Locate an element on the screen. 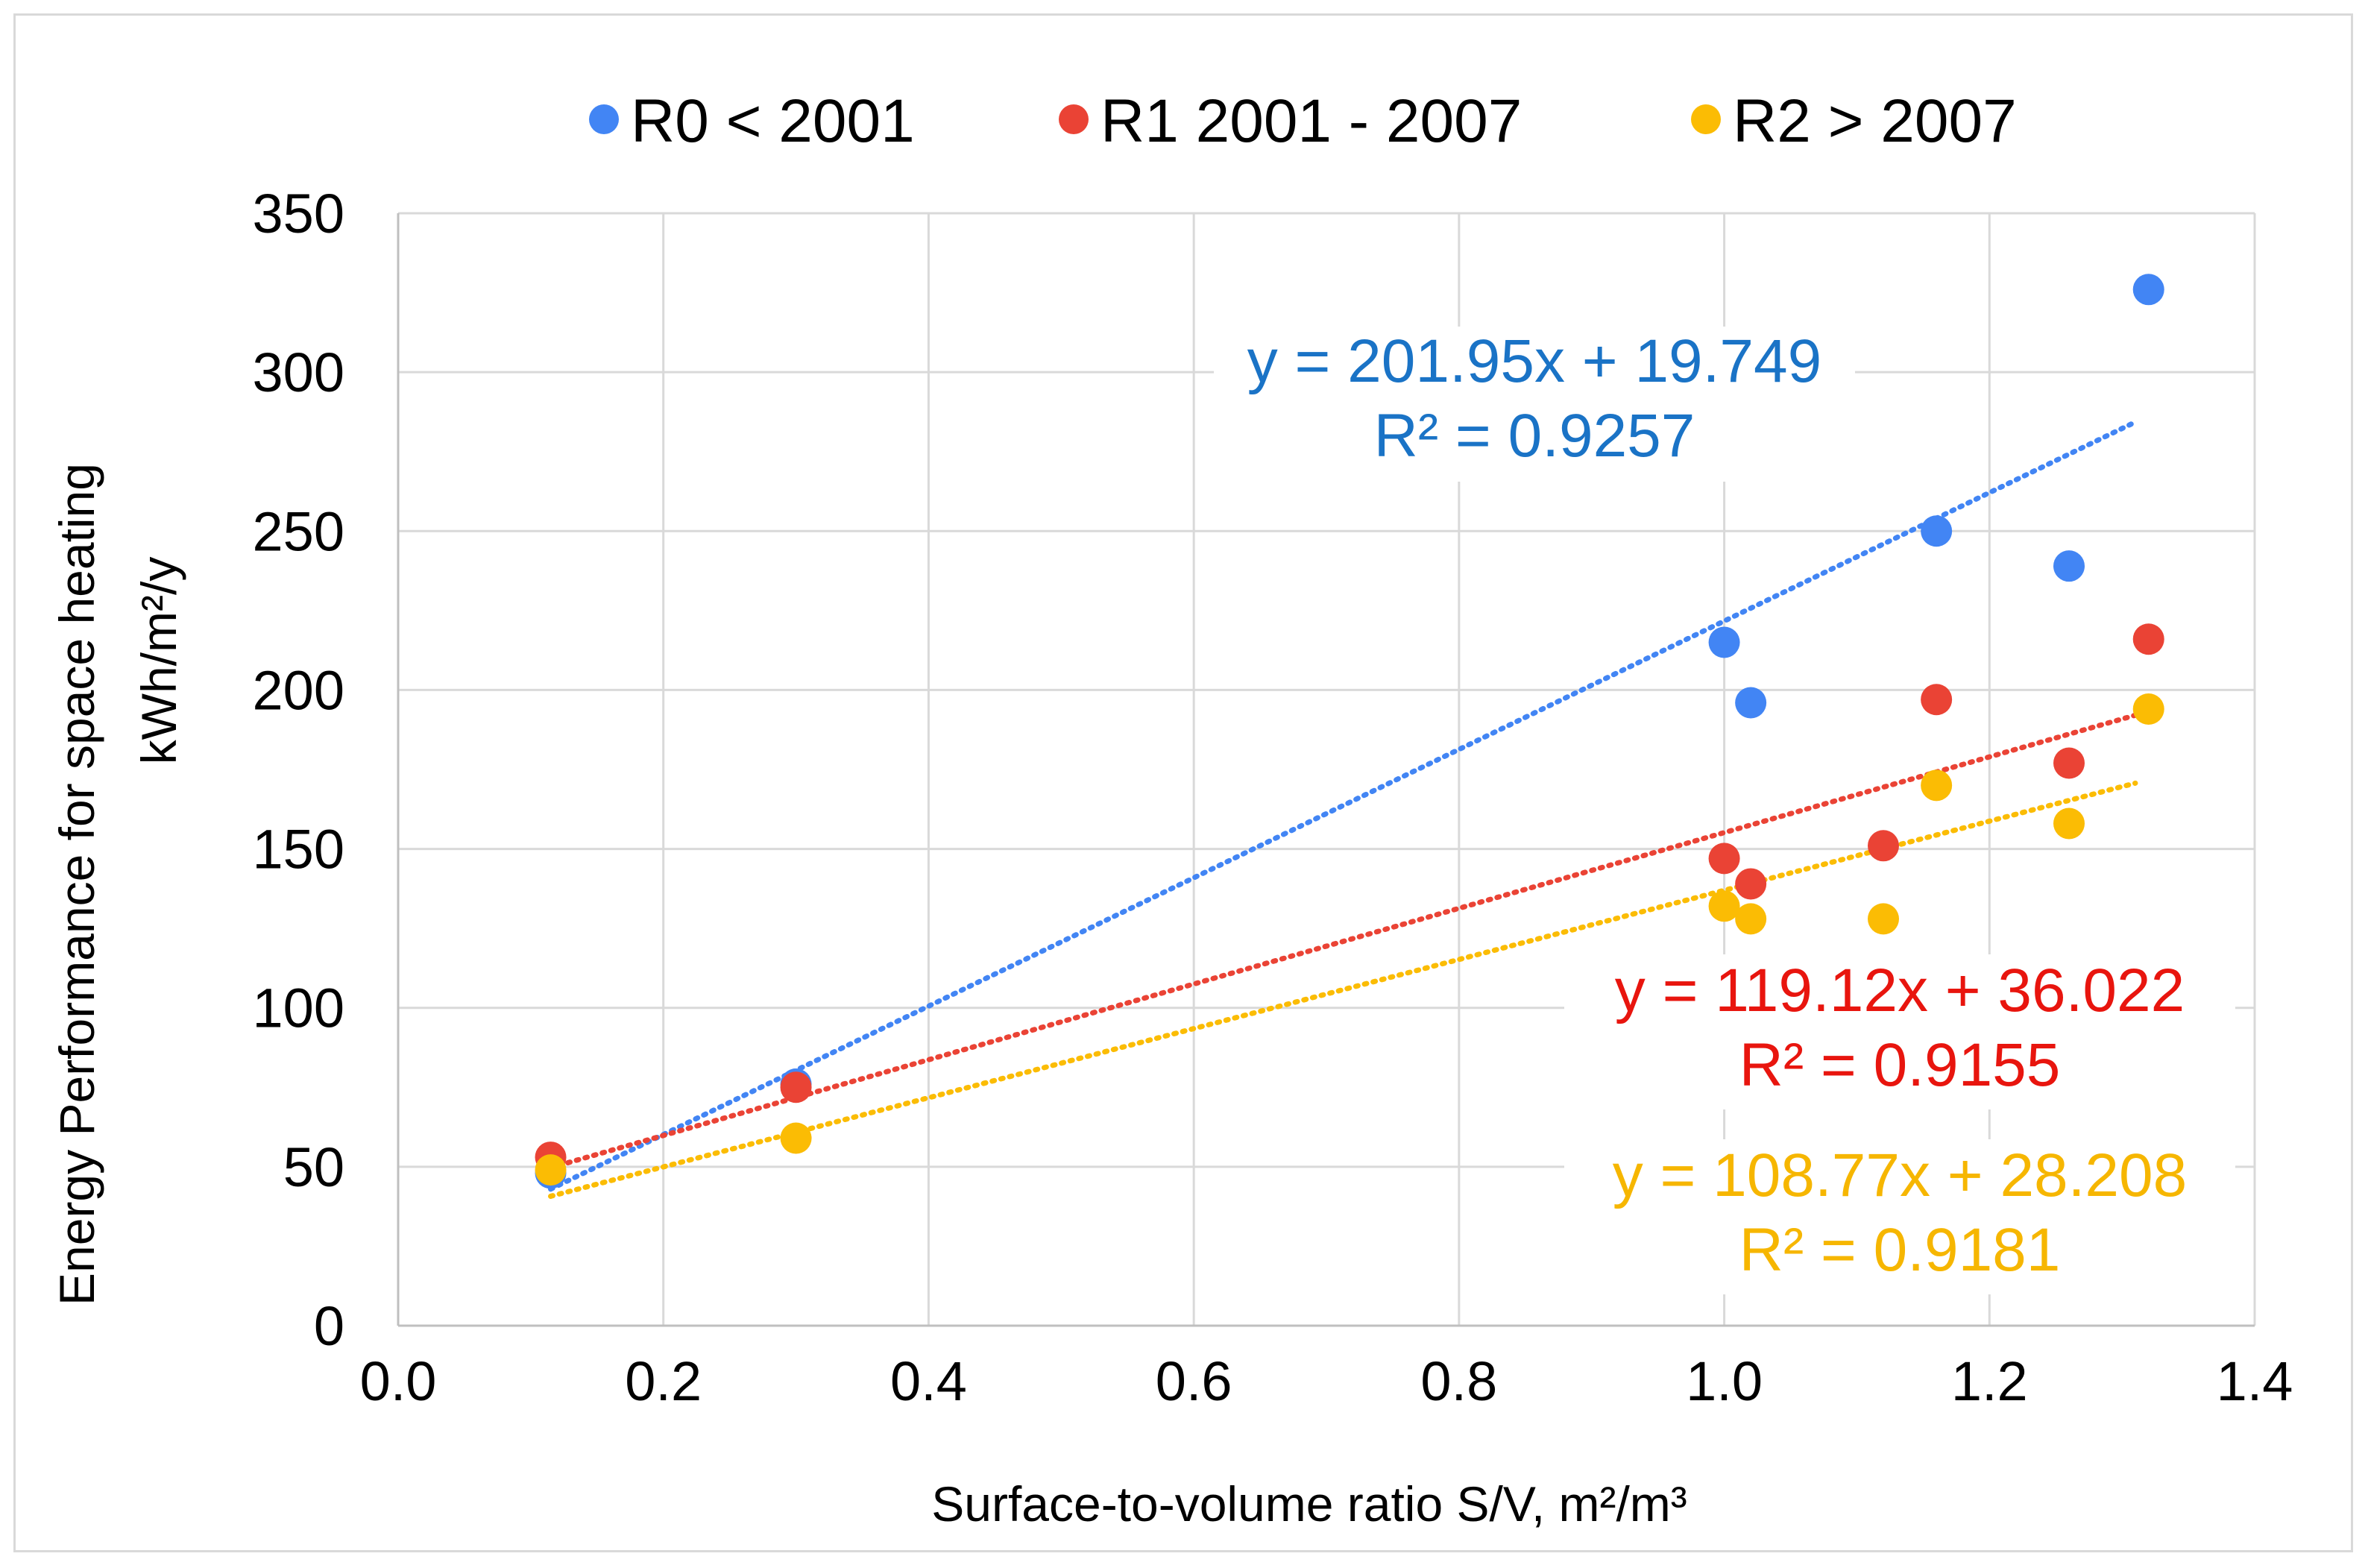 Image resolution: width=2368 pixels, height=1568 pixels. y-tick-label: 200 is located at coordinates (298, 690).